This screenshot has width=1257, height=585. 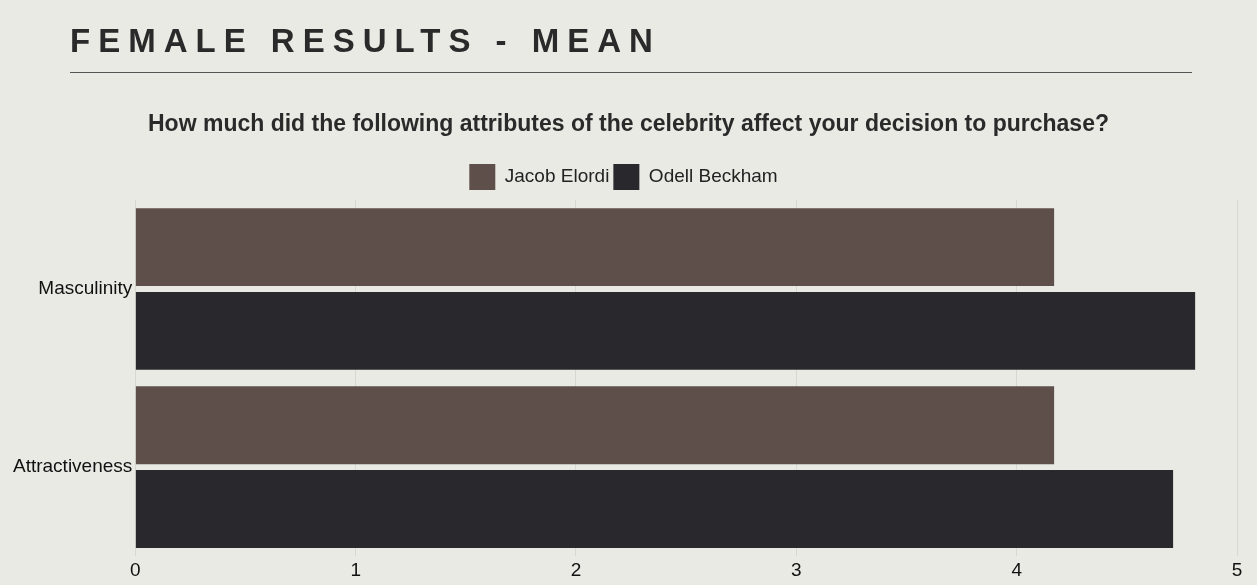 I want to click on x-tick-label: 0, so click(x=135, y=569).